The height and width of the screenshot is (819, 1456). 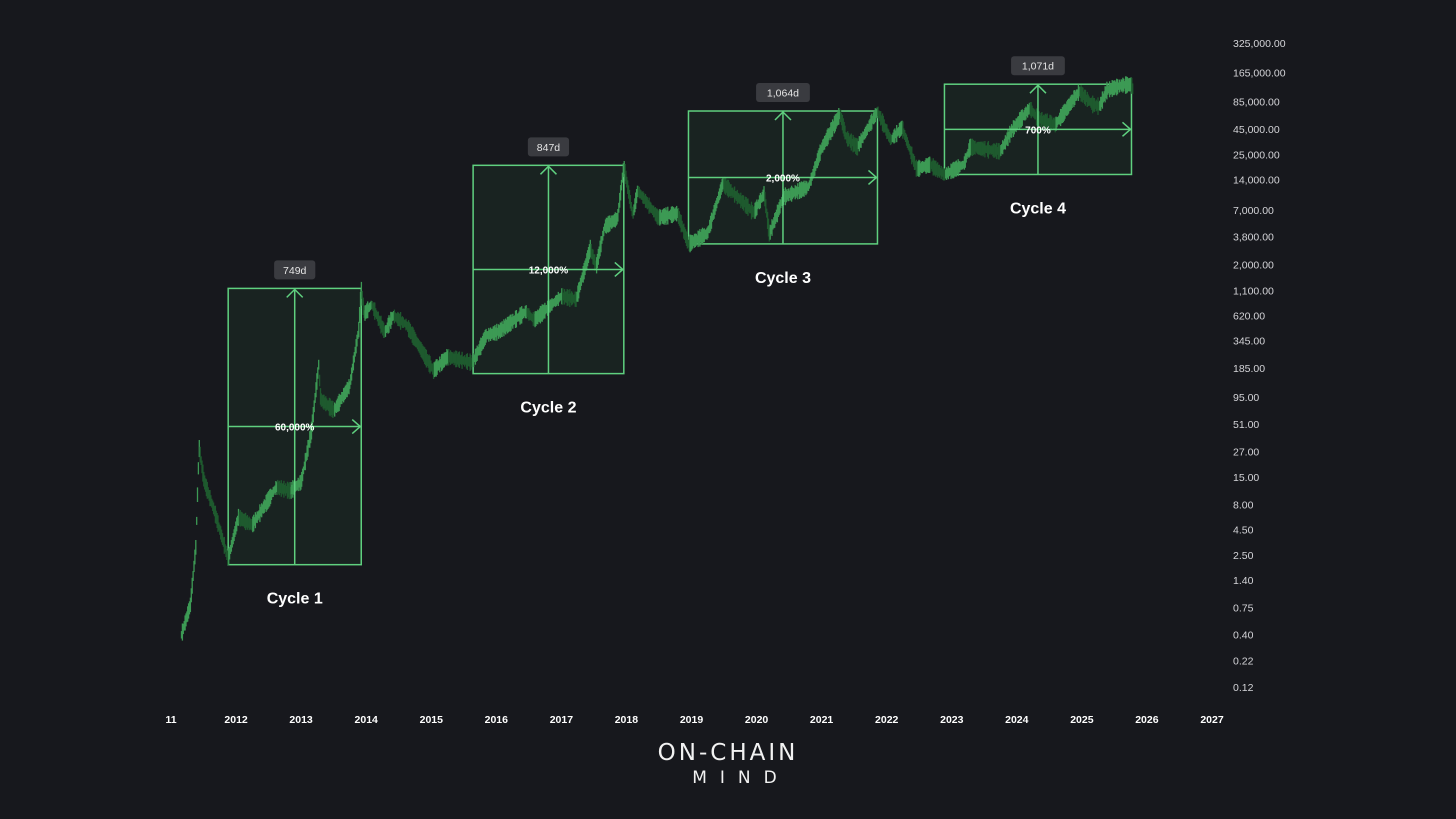 I want to click on x-tick-label: 2025, so click(x=1082, y=720).